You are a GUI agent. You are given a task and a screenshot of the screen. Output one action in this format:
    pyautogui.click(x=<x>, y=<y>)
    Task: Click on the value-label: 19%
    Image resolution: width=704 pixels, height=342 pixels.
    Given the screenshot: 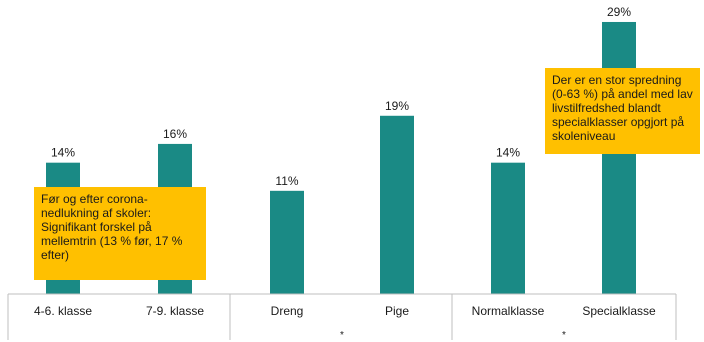 What is the action you would take?
    pyautogui.click(x=397, y=106)
    